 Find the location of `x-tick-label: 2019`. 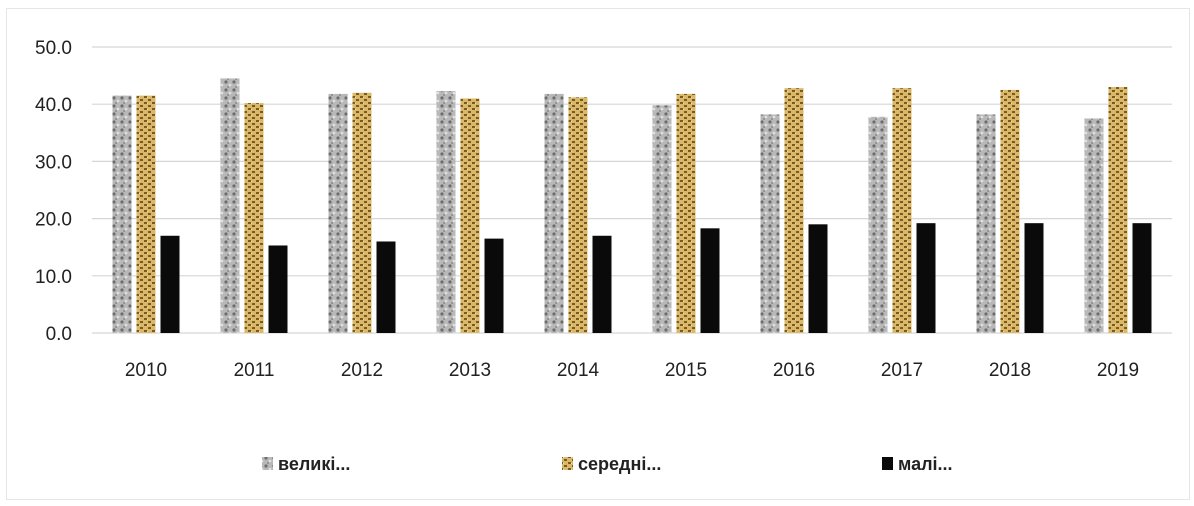

x-tick-label: 2019 is located at coordinates (1118, 370).